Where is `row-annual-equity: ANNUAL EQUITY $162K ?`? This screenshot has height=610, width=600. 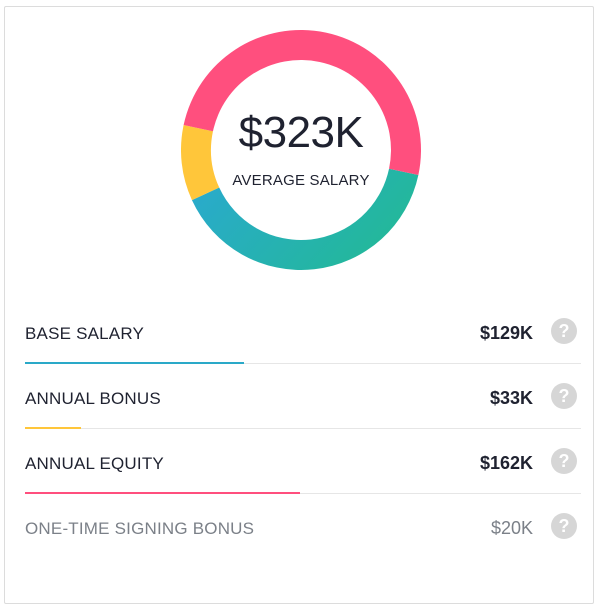 row-annual-equity: ANNUAL EQUITY $162K ? is located at coordinates (303, 461).